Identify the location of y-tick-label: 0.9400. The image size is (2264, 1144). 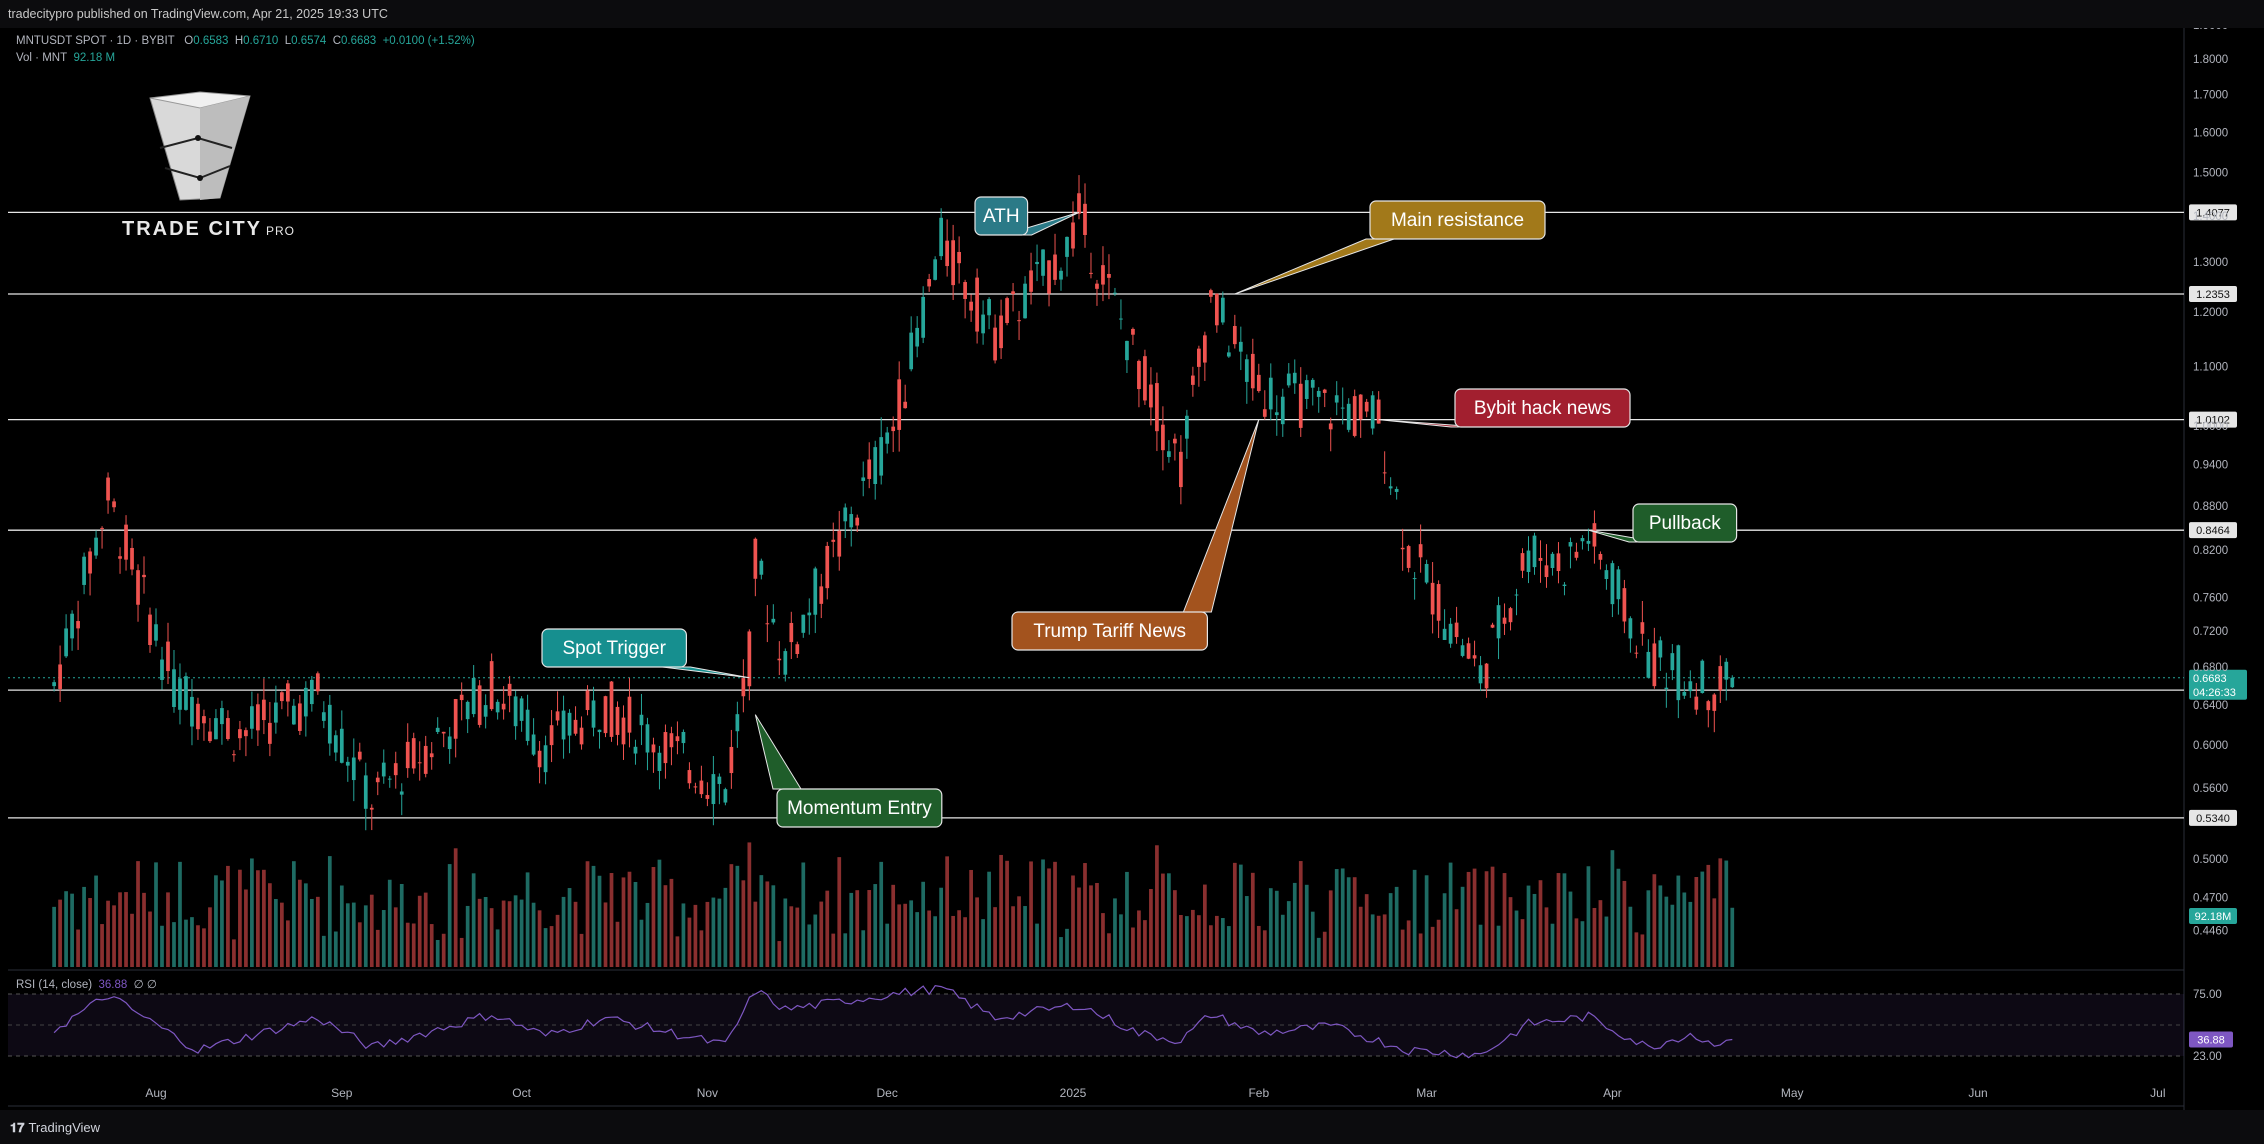
(2210, 466).